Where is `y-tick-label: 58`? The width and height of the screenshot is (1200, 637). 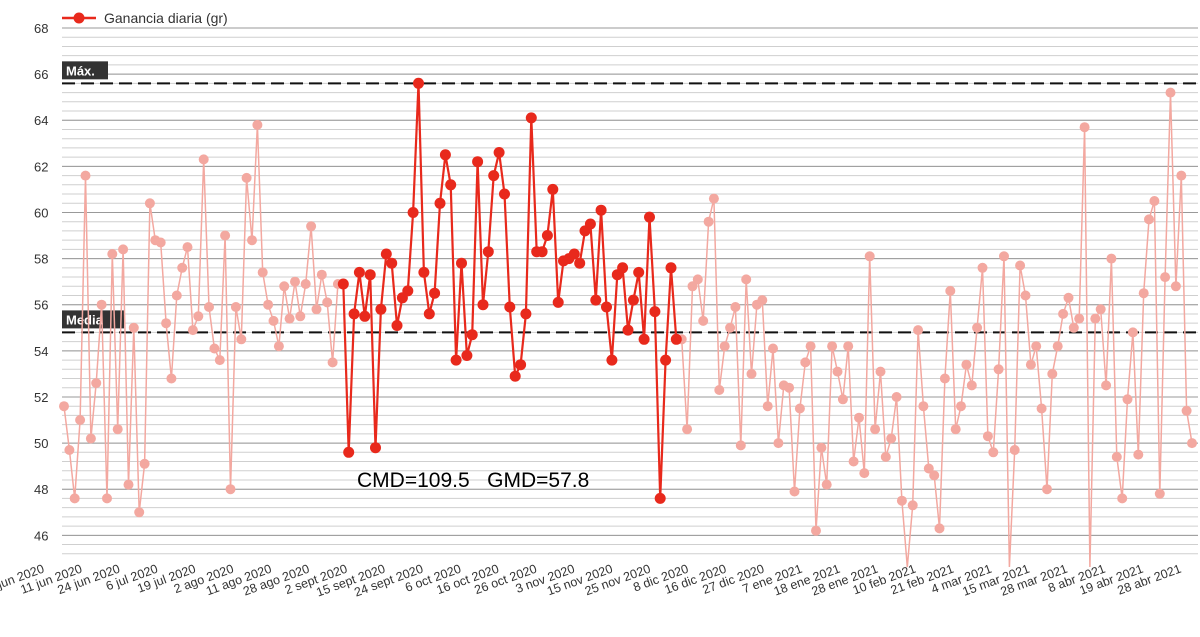
y-tick-label: 58 is located at coordinates (41, 259).